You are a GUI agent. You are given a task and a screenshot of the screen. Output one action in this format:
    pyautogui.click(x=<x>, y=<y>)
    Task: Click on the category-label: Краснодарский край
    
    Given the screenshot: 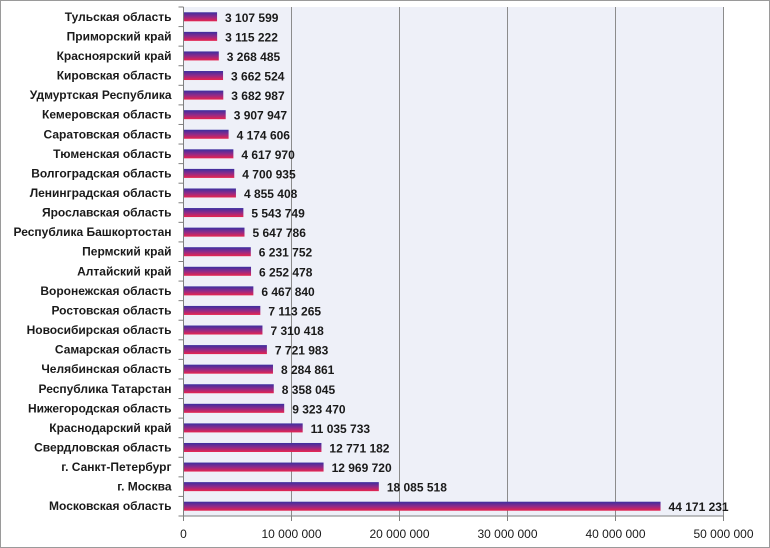 What is the action you would take?
    pyautogui.click(x=110, y=428)
    